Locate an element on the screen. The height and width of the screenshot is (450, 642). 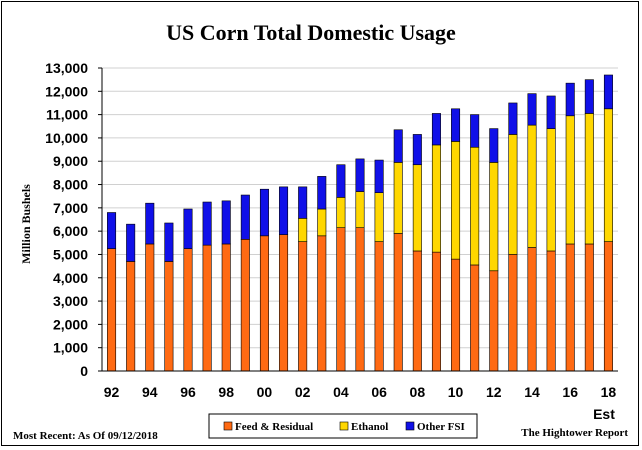
legend: Feed & Residual Ethanol Other FSI is located at coordinates (343, 426).